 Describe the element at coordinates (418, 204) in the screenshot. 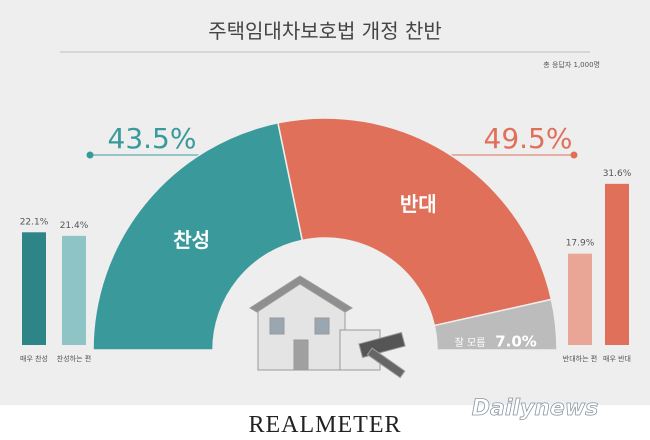

I see `segment-label: 반대` at that location.